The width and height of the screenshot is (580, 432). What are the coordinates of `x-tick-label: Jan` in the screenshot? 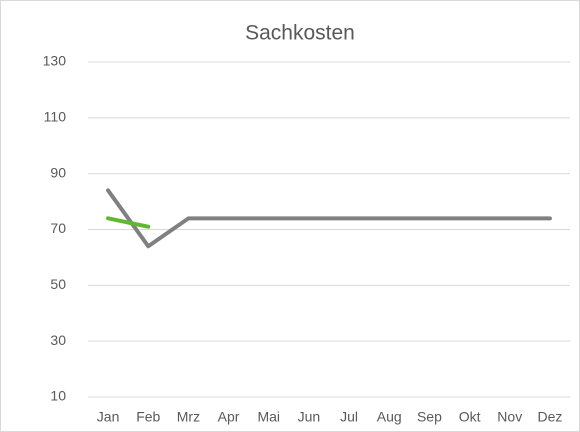 It's located at (108, 417).